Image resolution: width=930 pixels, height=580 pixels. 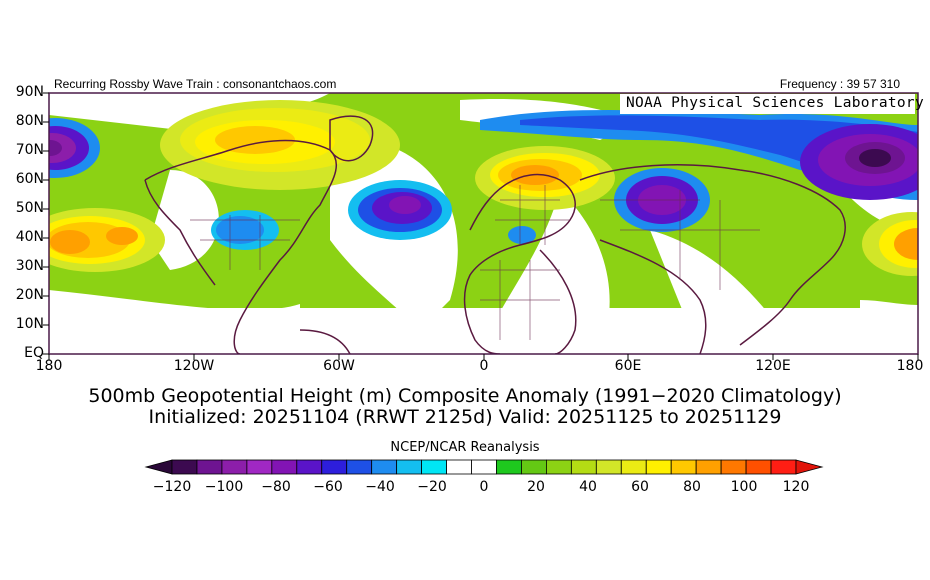 I want to click on lon-label-120w: 120W, so click(x=194, y=366).